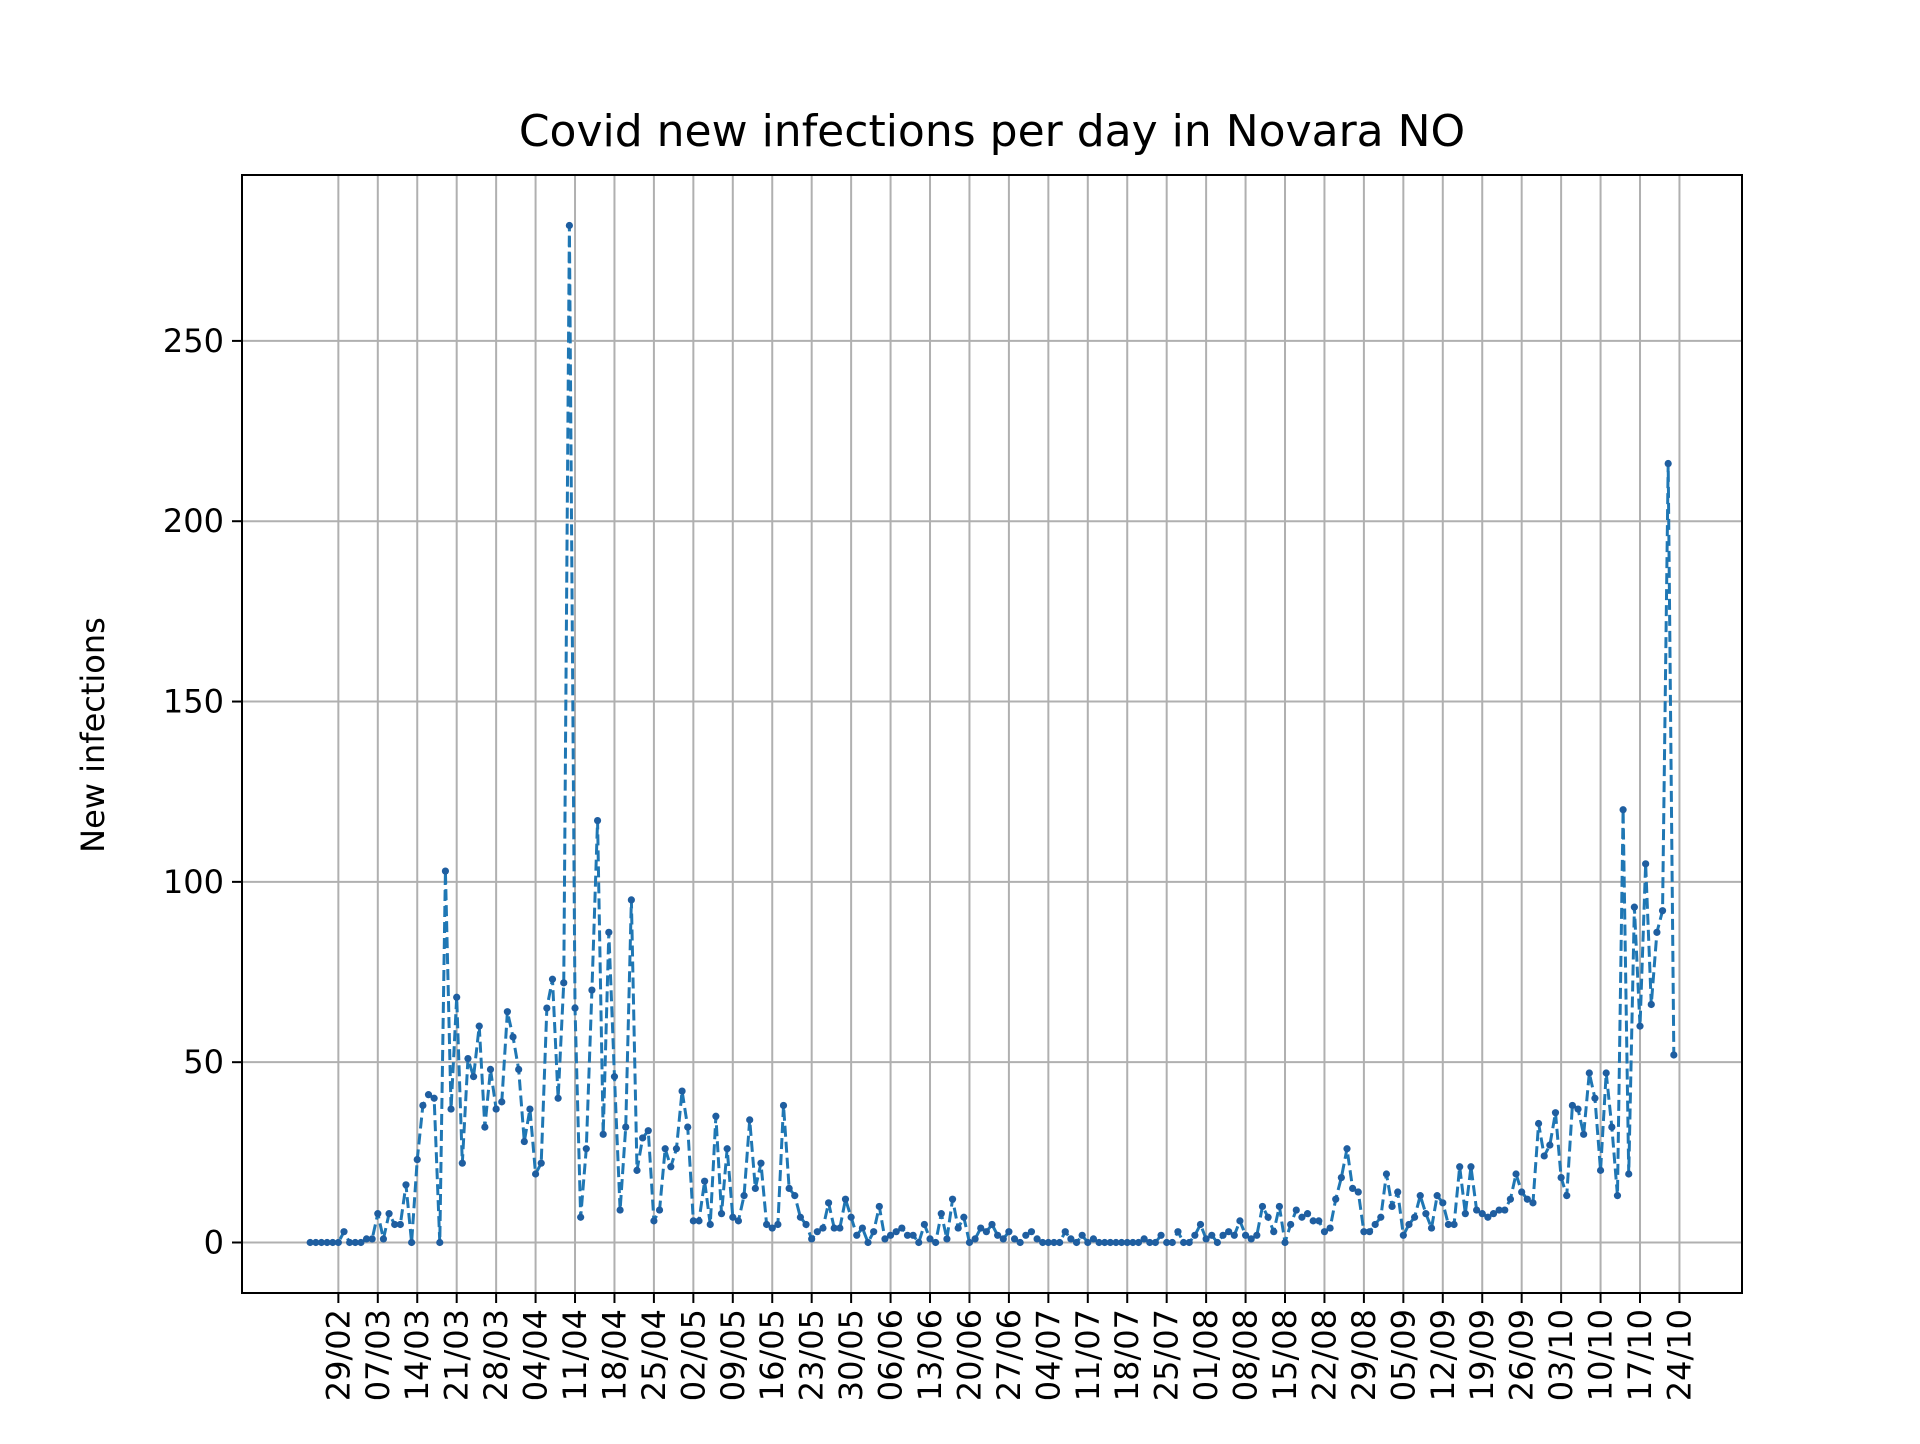 Image resolution: width=1920 pixels, height=1444 pixels. I want to click on x-tick-label: 22/08, so click(1324, 1355).